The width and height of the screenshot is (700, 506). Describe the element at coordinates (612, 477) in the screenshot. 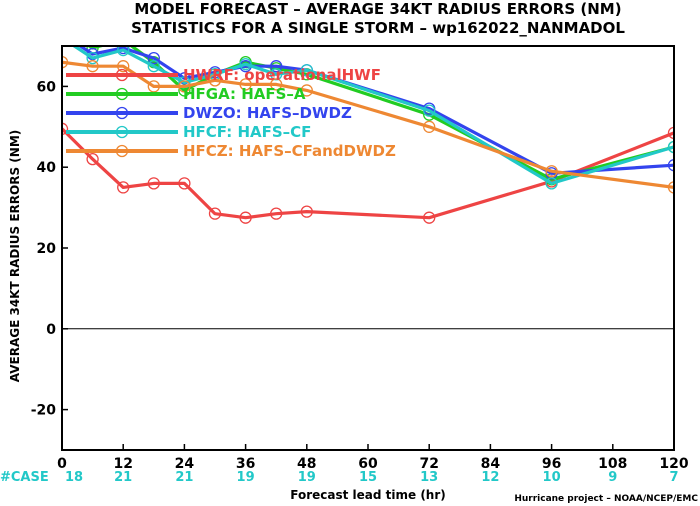

I see `case-count: 9` at that location.